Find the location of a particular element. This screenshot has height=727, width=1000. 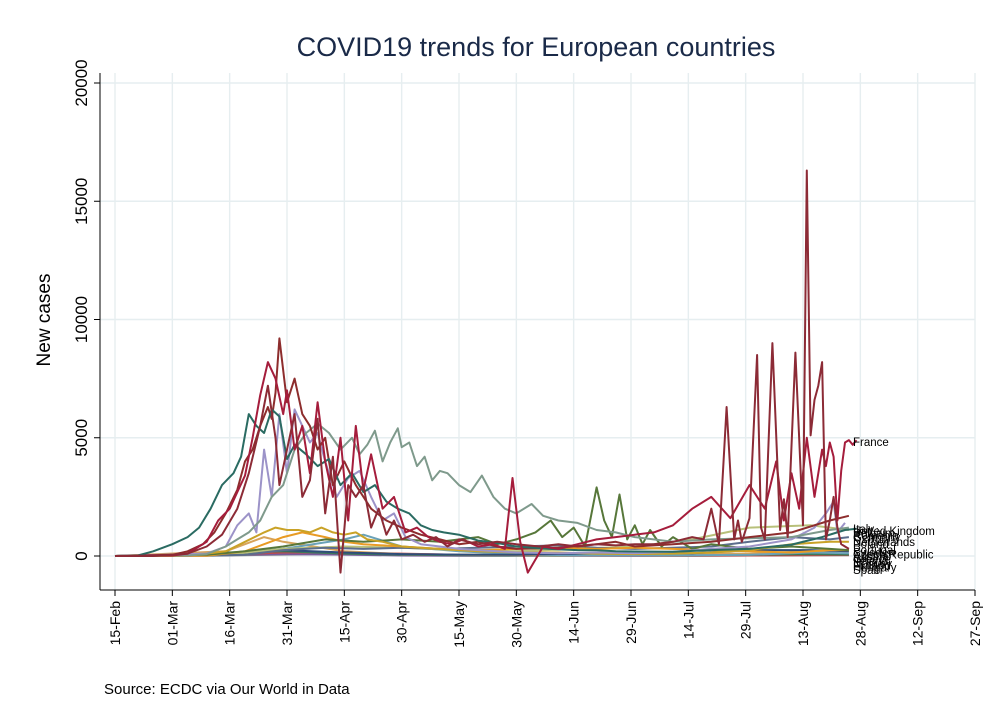

x-tick-label: 30-May is located at coordinates (516, 624).